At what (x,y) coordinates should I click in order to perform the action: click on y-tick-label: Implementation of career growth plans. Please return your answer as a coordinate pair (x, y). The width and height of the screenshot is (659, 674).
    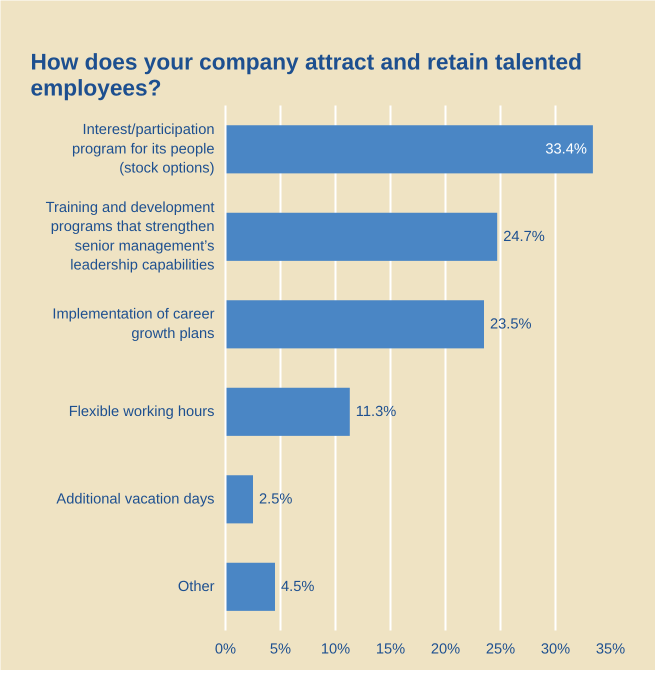
    Looking at the image, I should click on (133, 324).